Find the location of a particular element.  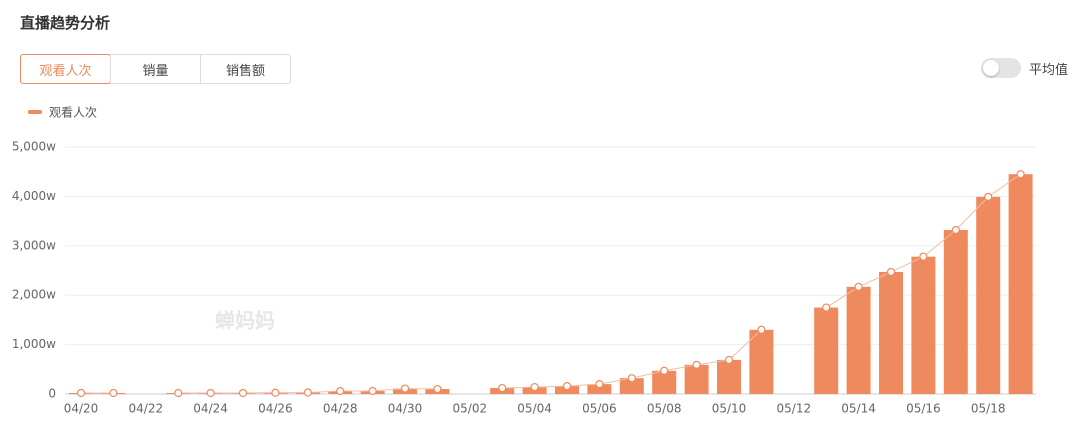

tab: 销量 is located at coordinates (155, 69).